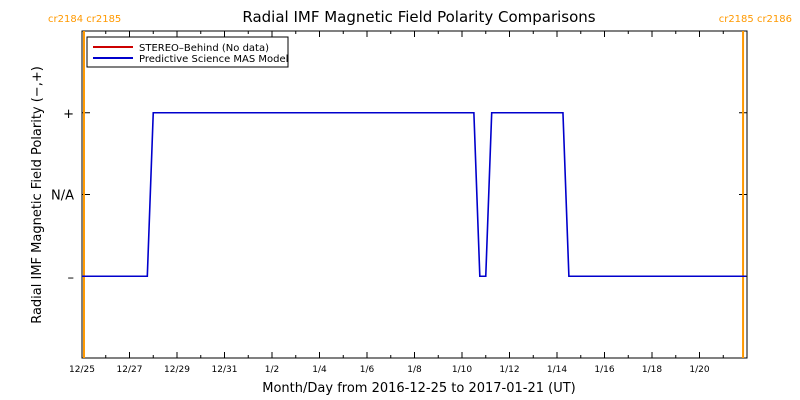  I want to click on legend-label: STEREO–Behind (No data), so click(204, 48).